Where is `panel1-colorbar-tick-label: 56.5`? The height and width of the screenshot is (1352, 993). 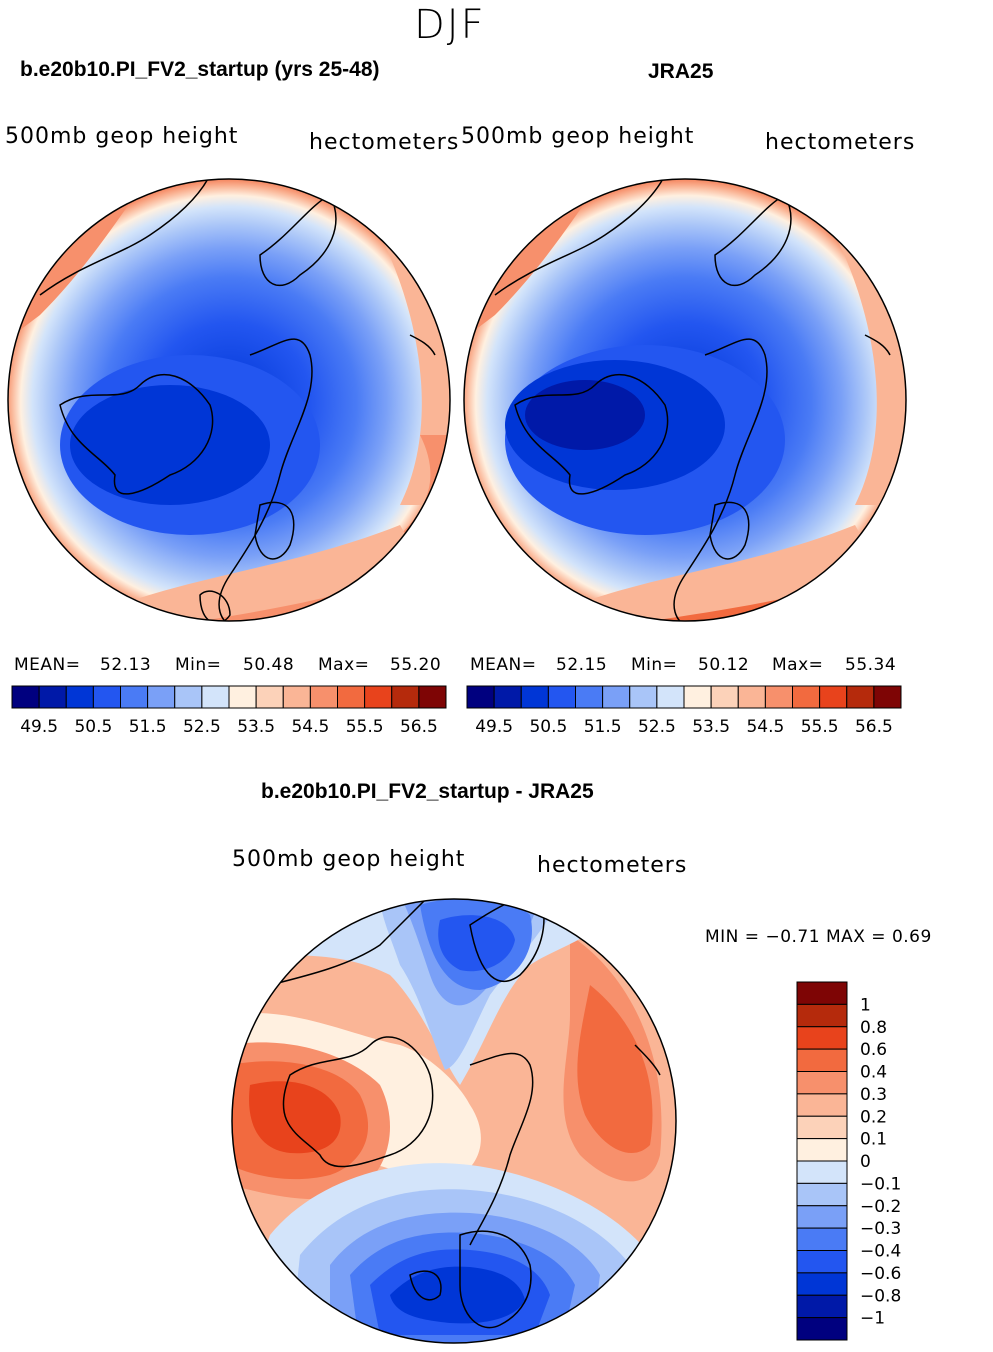 panel1-colorbar-tick-label: 56.5 is located at coordinates (419, 727).